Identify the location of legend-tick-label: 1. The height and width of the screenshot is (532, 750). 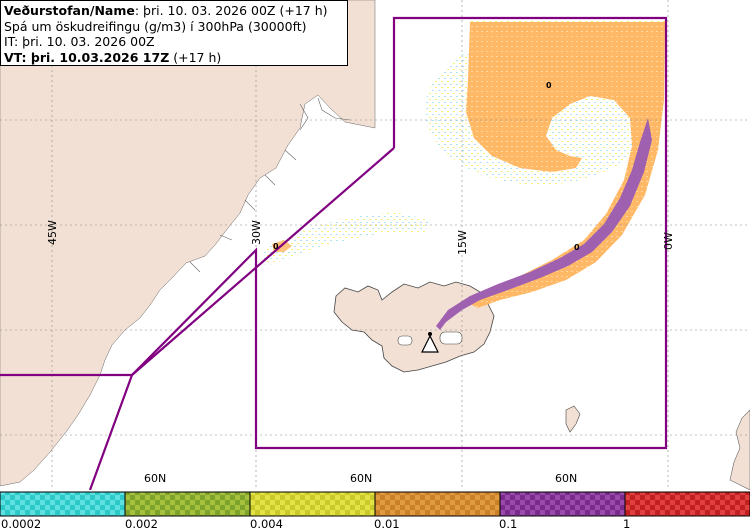
(627, 524).